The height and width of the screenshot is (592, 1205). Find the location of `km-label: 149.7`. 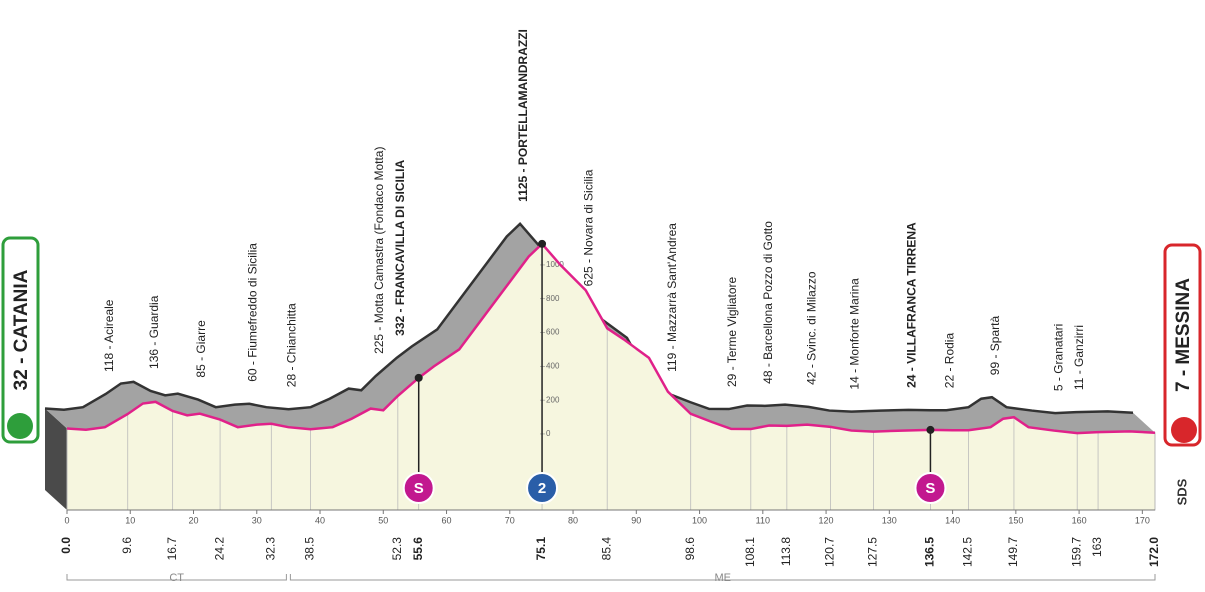

km-label: 149.7 is located at coordinates (1013, 552).